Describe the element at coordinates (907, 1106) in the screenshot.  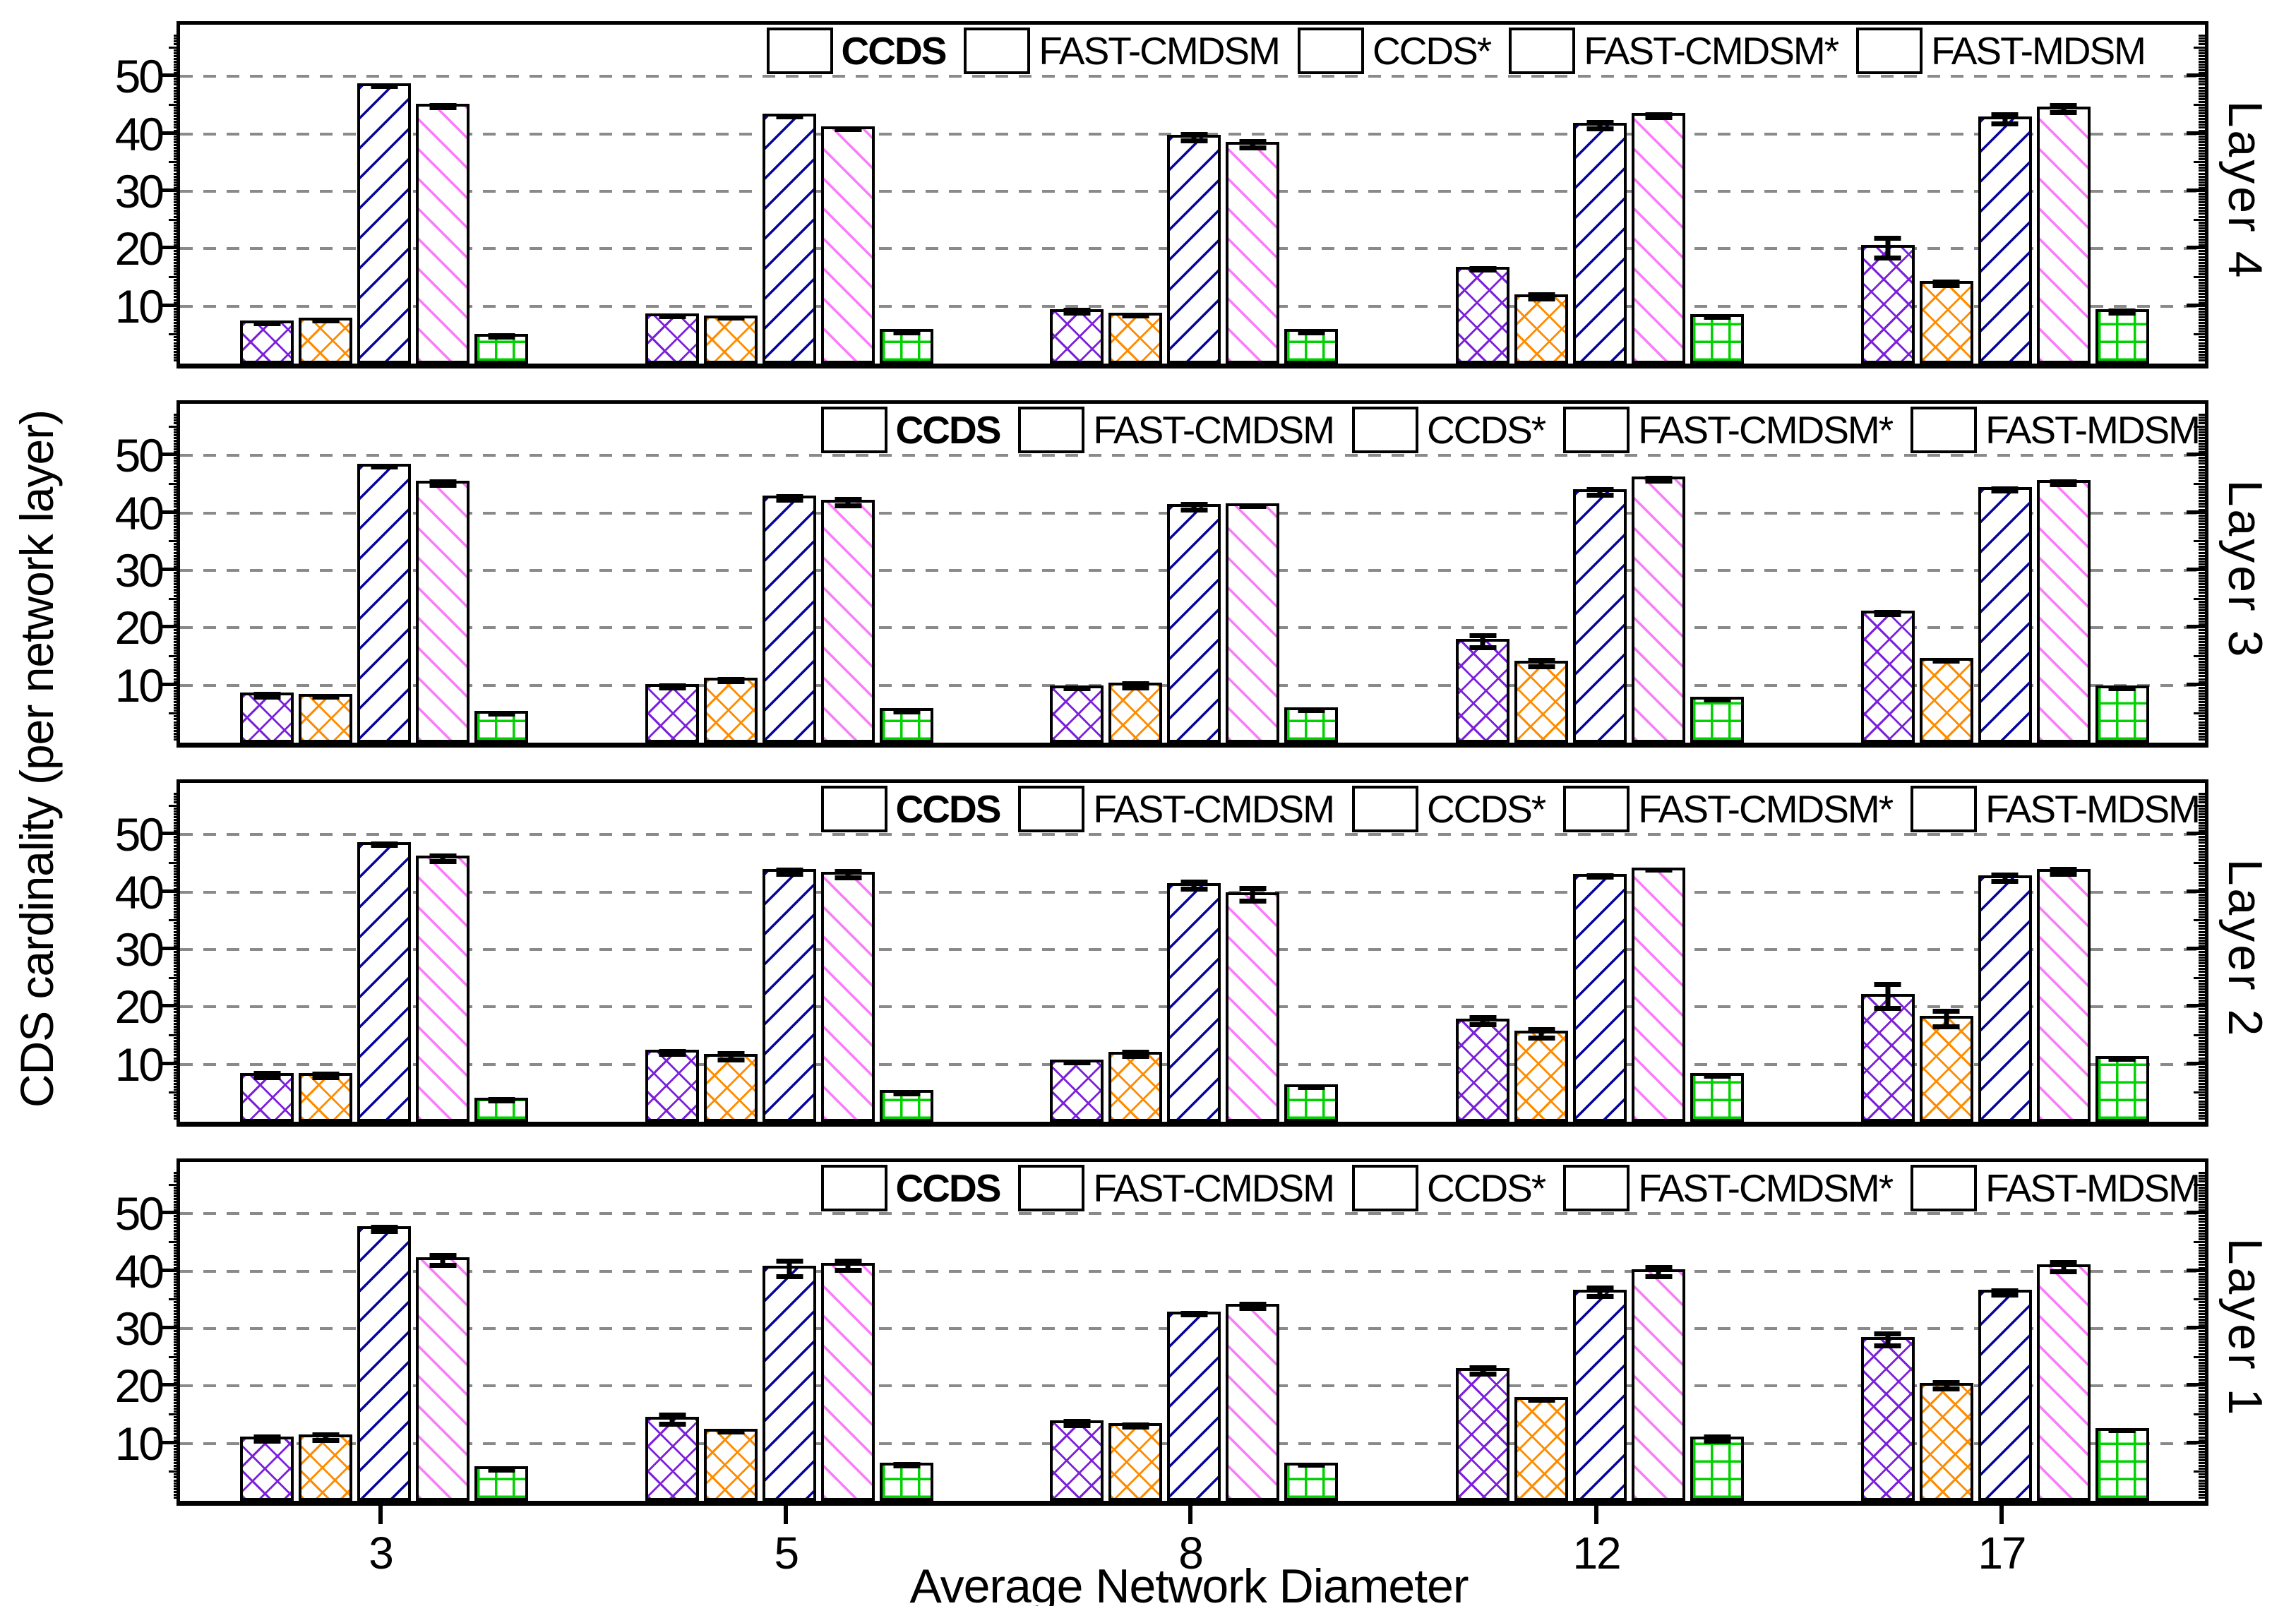
I see `bar-fast-mdsm-x5` at that location.